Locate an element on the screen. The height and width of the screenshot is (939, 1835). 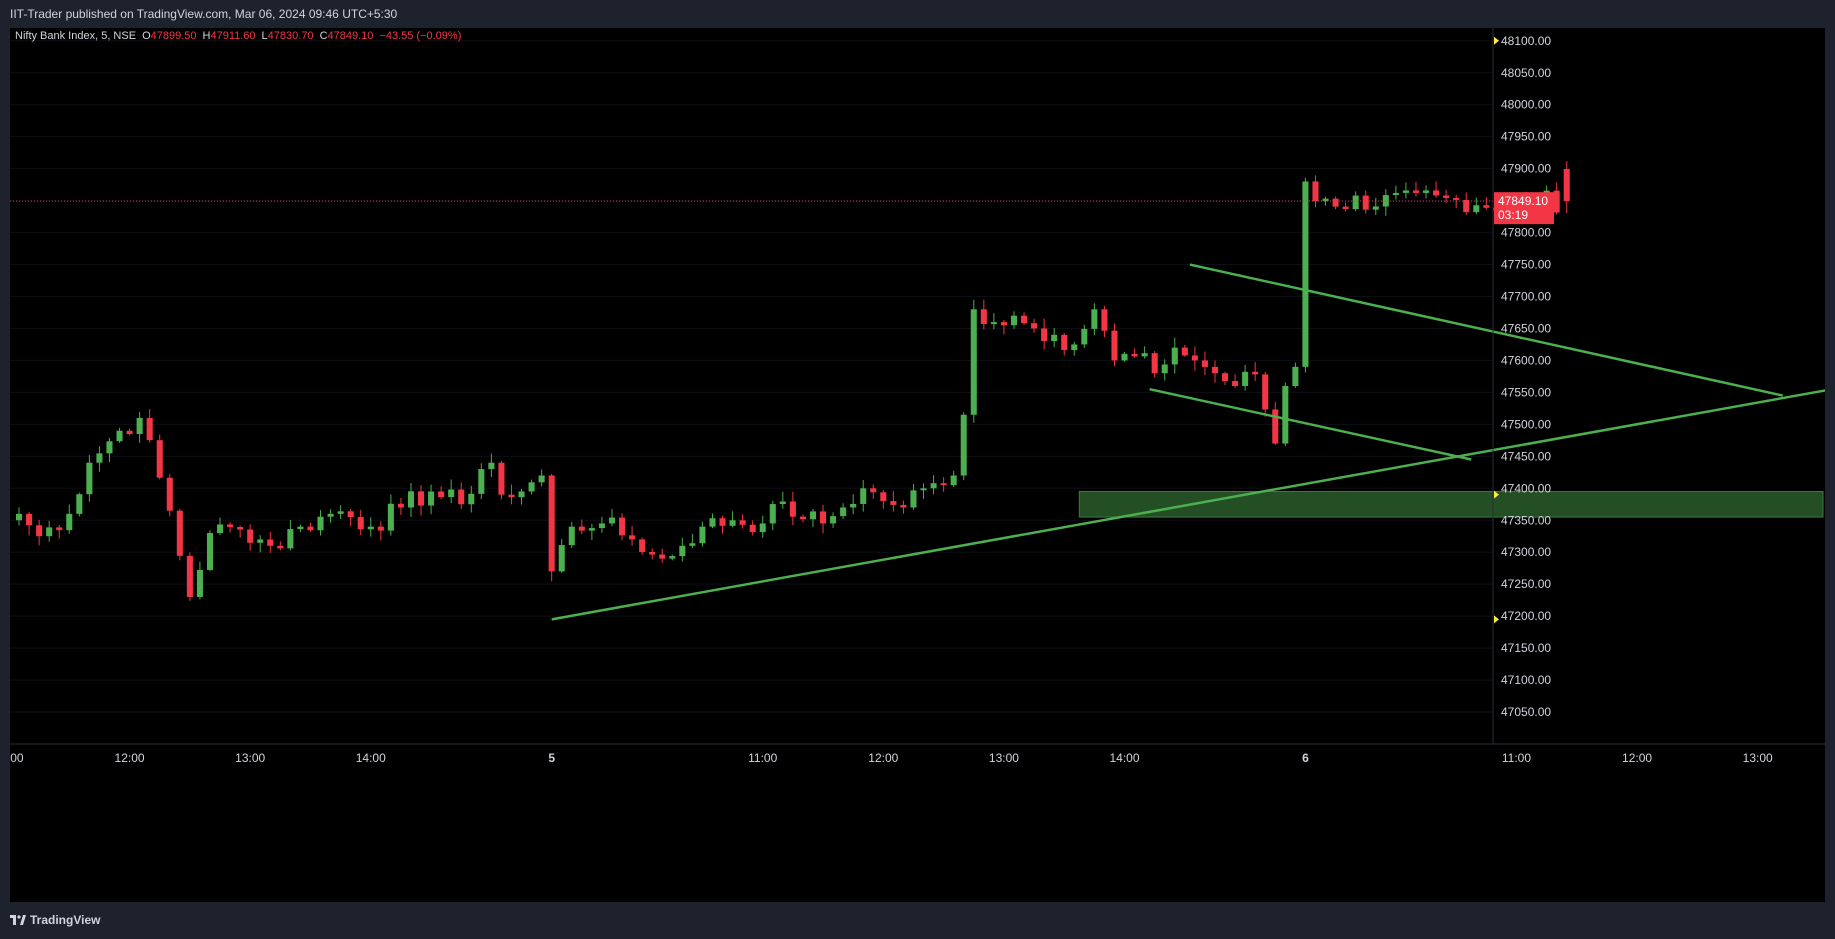
price-tick-label: 47700.00 is located at coordinates (1526, 297).